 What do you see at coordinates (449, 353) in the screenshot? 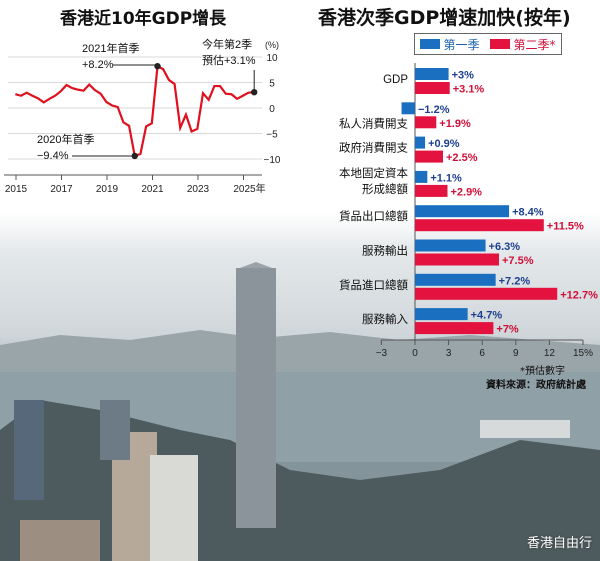
I see `x-tick-label: 3` at bounding box center [449, 353].